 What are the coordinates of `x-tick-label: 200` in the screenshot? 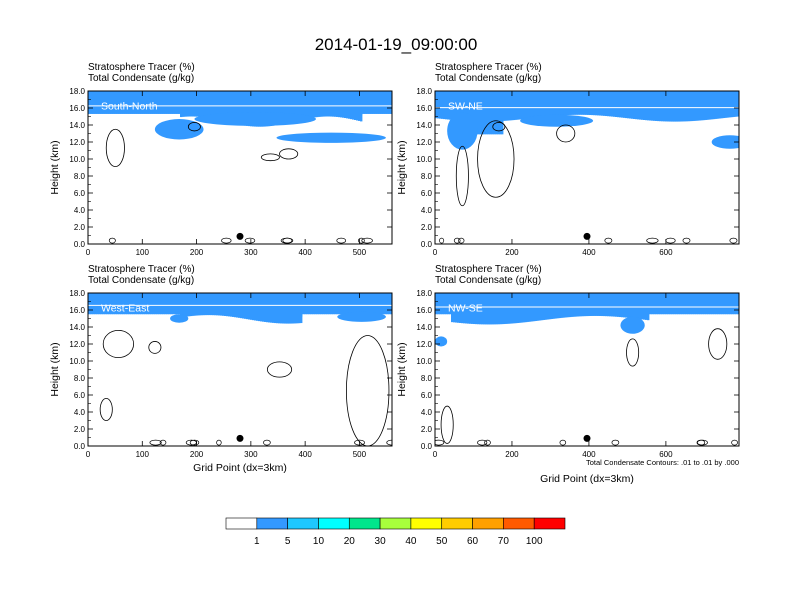 It's located at (197, 252).